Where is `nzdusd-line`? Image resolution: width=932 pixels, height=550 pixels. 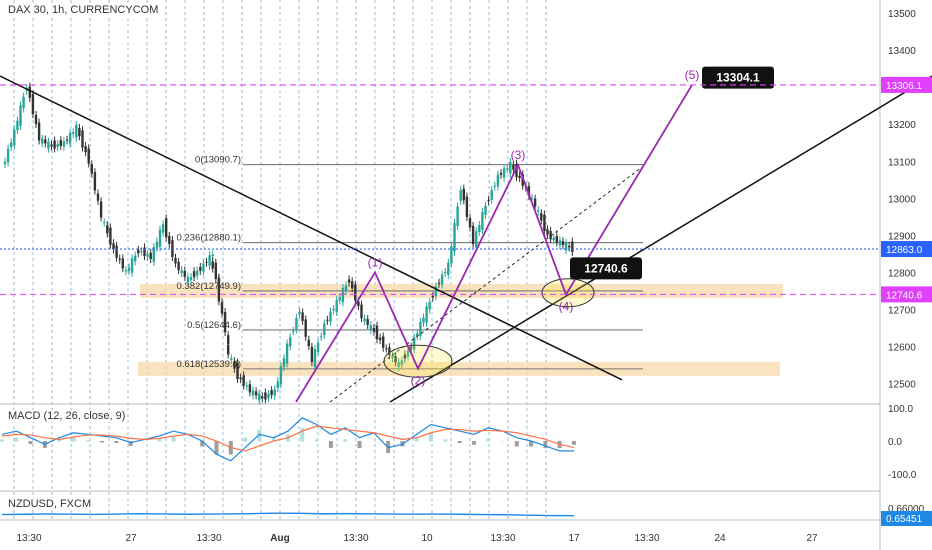
nzdusd-line is located at coordinates (288, 514).